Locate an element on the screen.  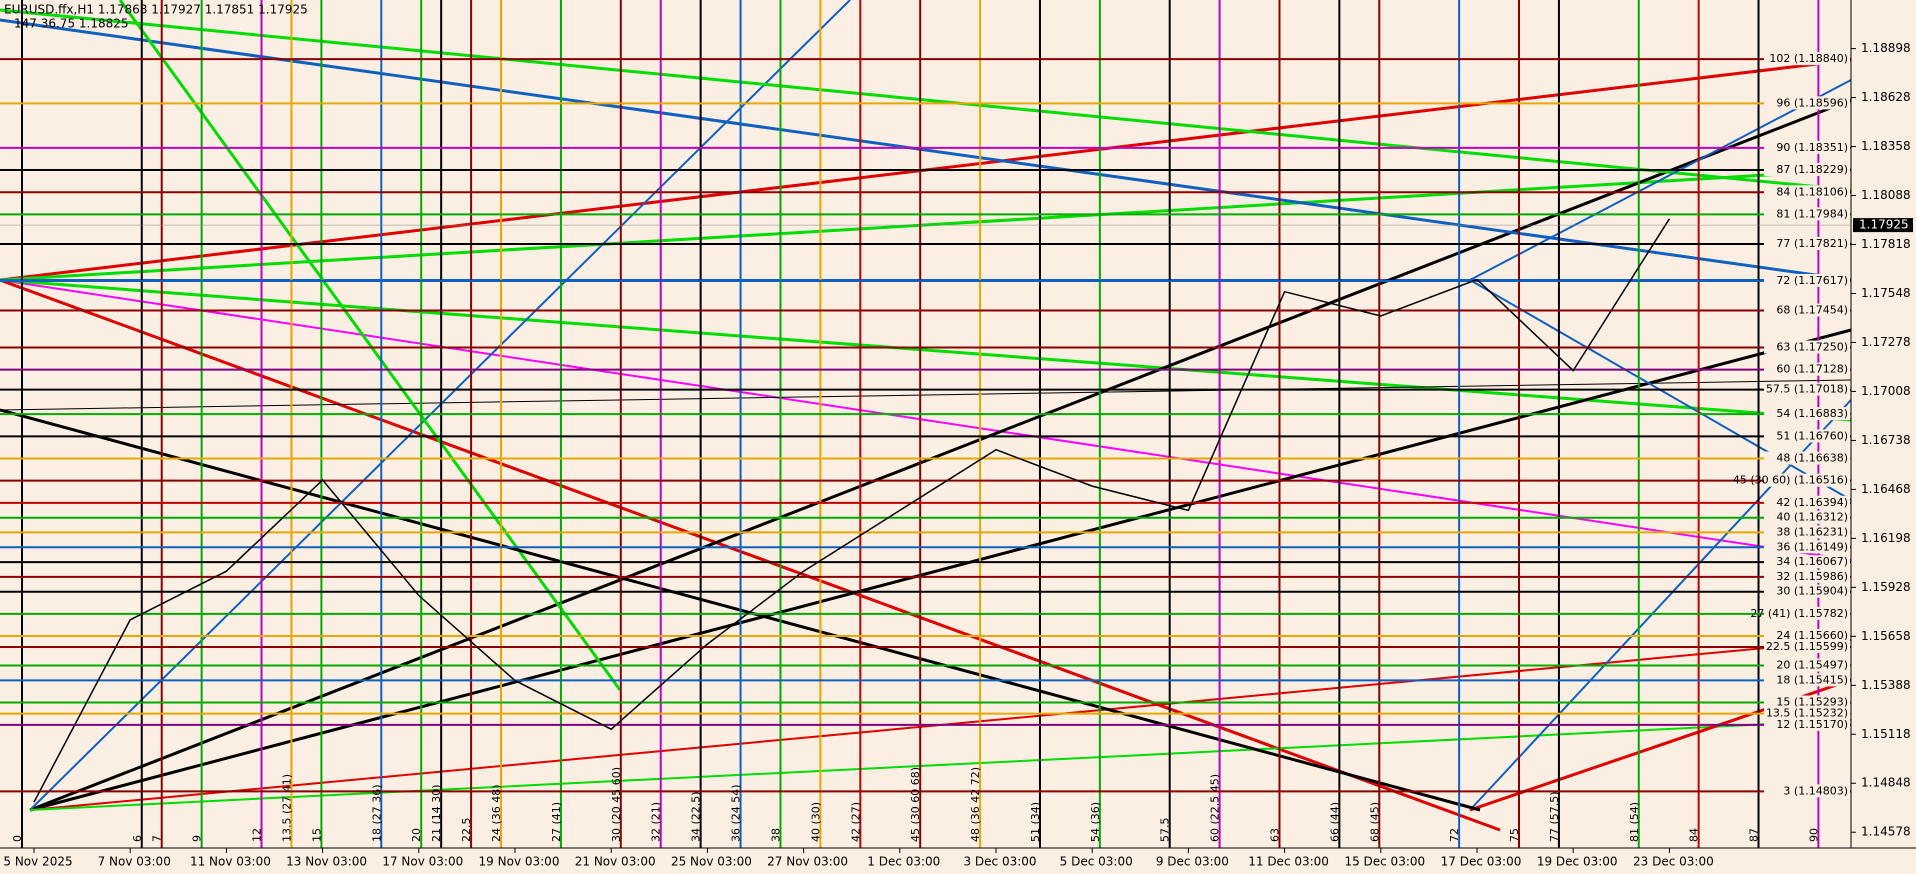
x-tick-label: 27 Nov 03:00 is located at coordinates (807, 862).